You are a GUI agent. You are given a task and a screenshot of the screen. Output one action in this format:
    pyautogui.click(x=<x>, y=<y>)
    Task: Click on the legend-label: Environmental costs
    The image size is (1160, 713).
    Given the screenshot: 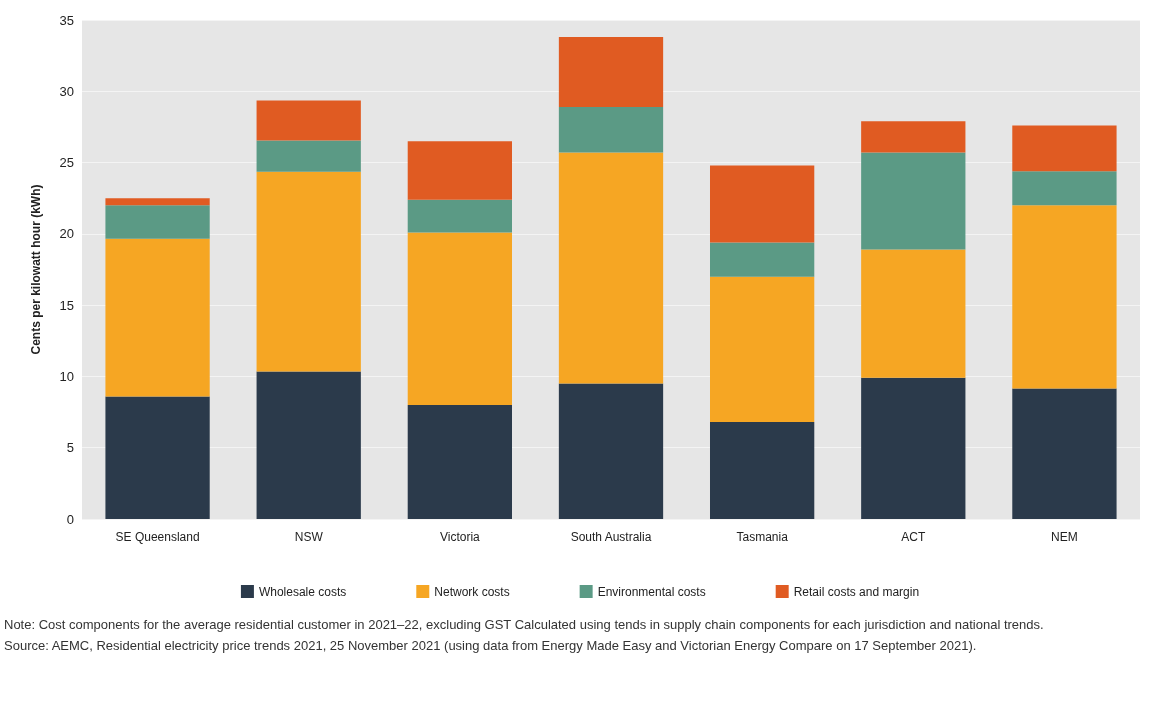 What is the action you would take?
    pyautogui.click(x=651, y=591)
    